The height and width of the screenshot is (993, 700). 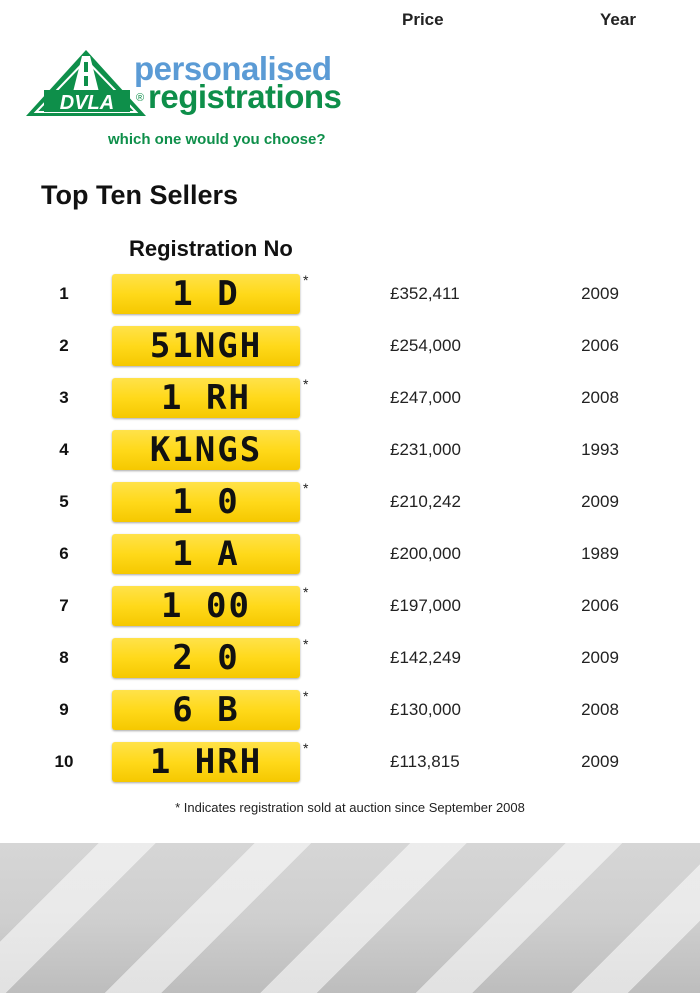 What do you see at coordinates (425, 293) in the screenshot?
I see `price: £352,411` at bounding box center [425, 293].